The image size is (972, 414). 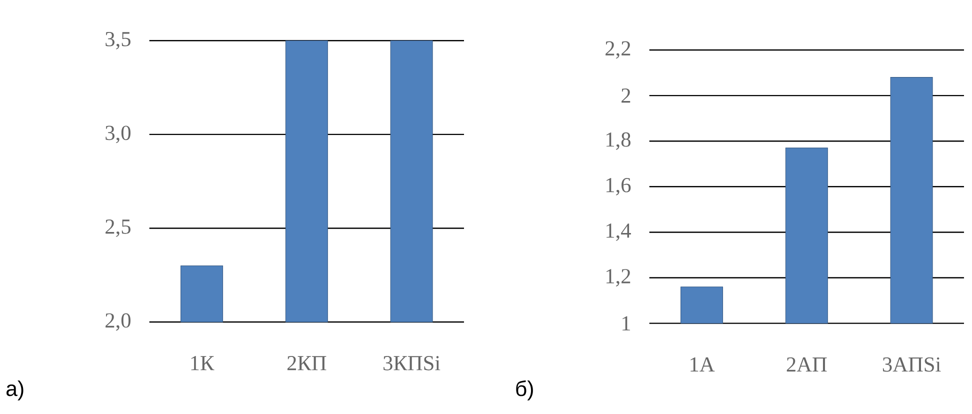 I want to click on text: б), so click(x=524, y=390).